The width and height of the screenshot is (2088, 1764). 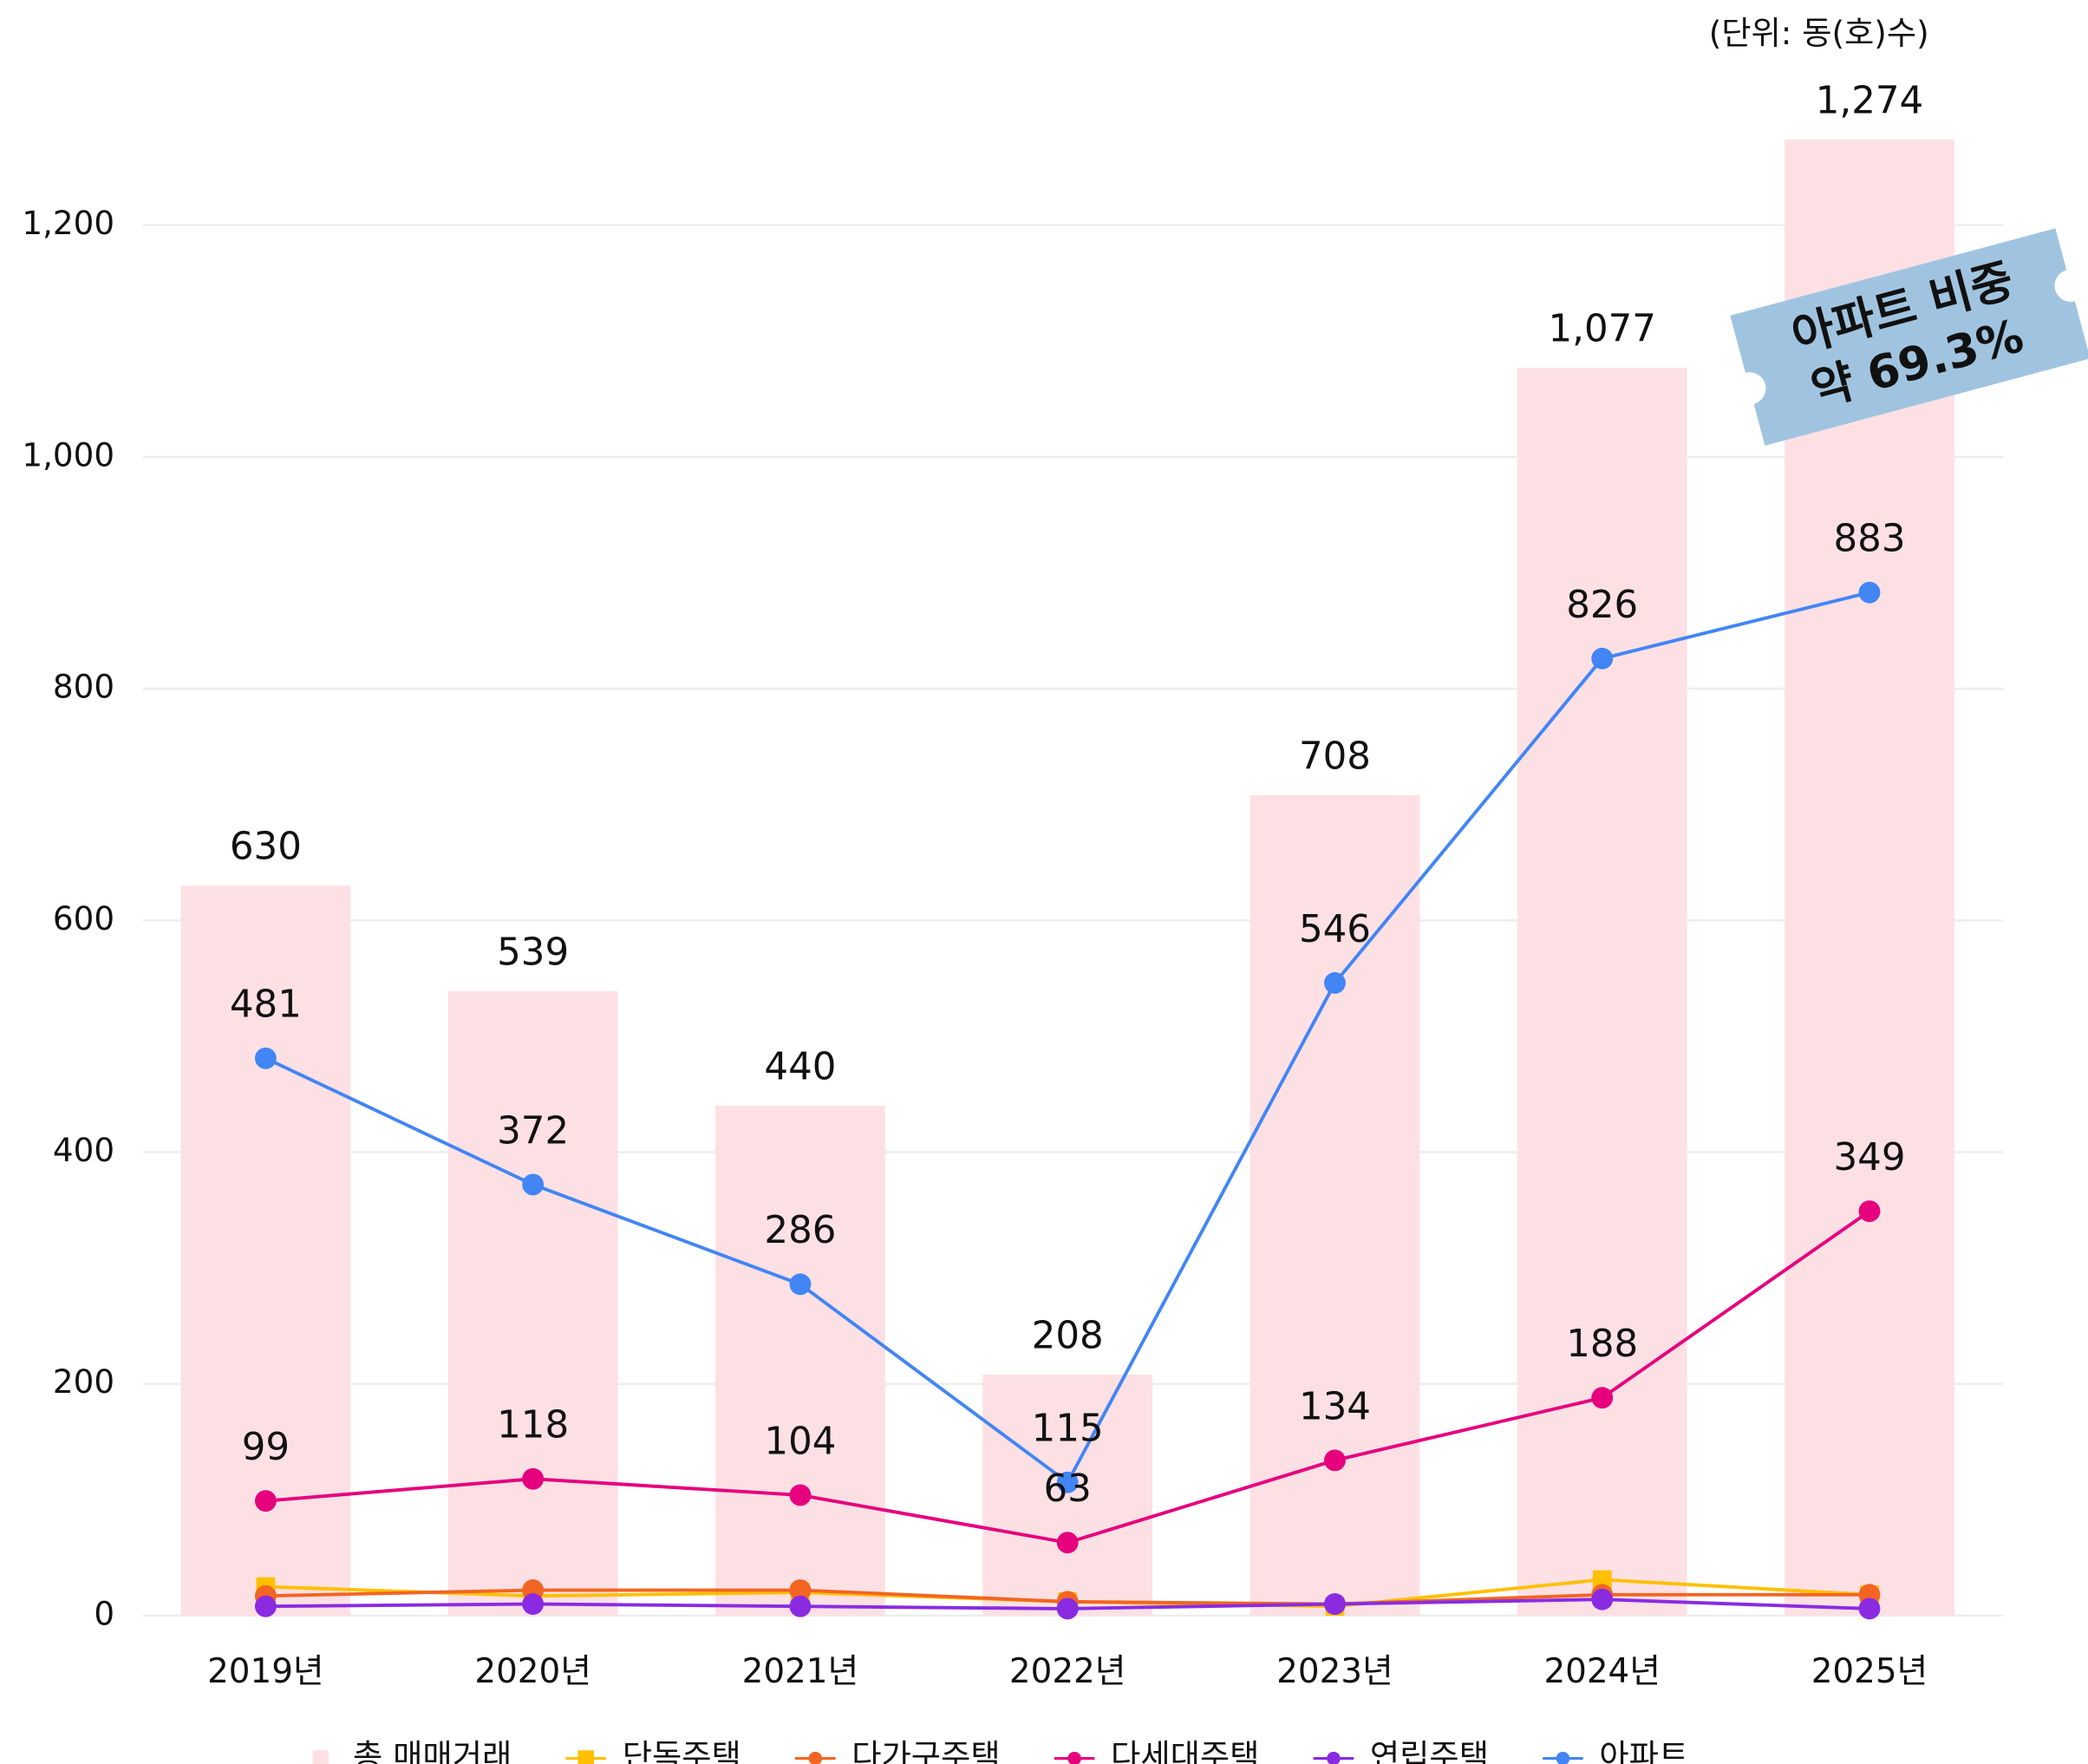 What do you see at coordinates (104, 1613) in the screenshot?
I see `y-tick-label: 0` at bounding box center [104, 1613].